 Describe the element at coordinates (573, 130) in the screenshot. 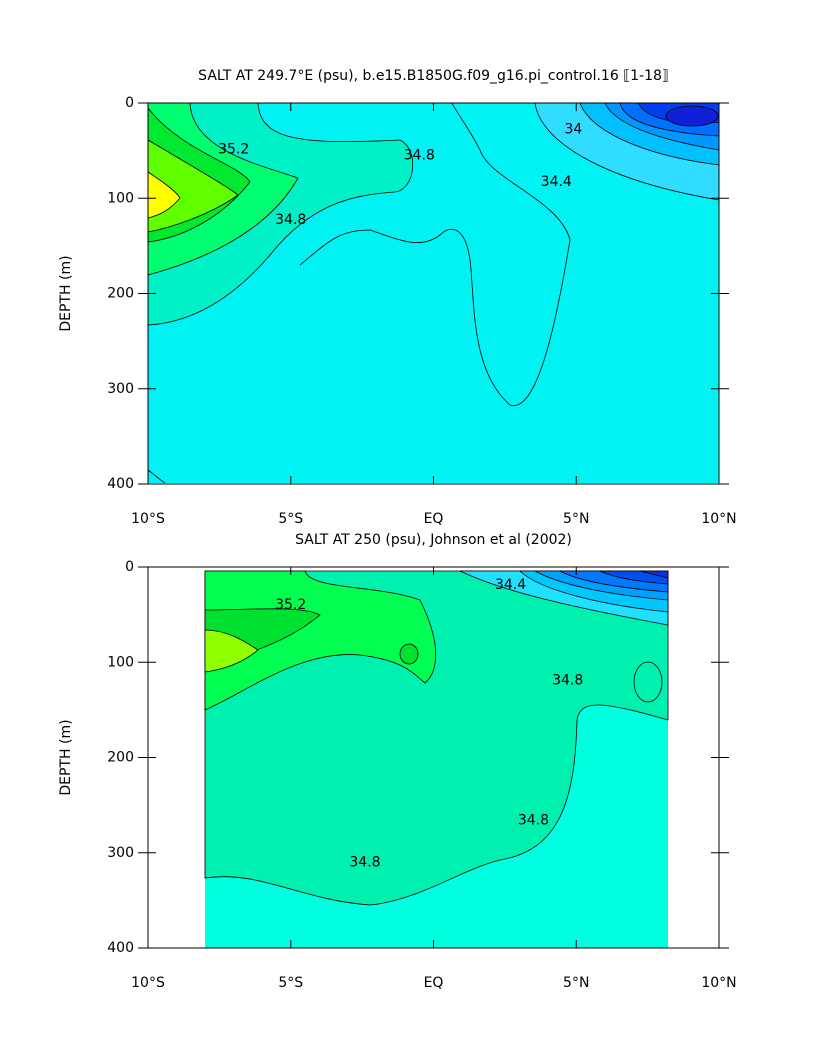

I see `contour-label: 34` at that location.